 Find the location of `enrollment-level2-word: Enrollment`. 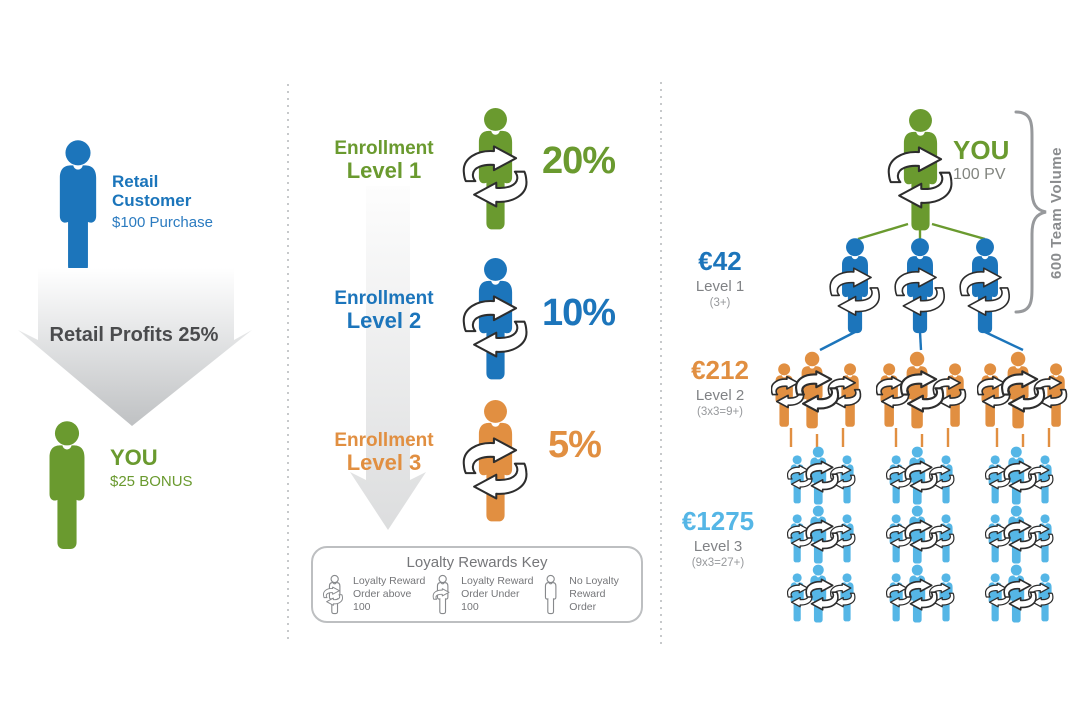

enrollment-level2-word: Enrollment is located at coordinates (384, 298).